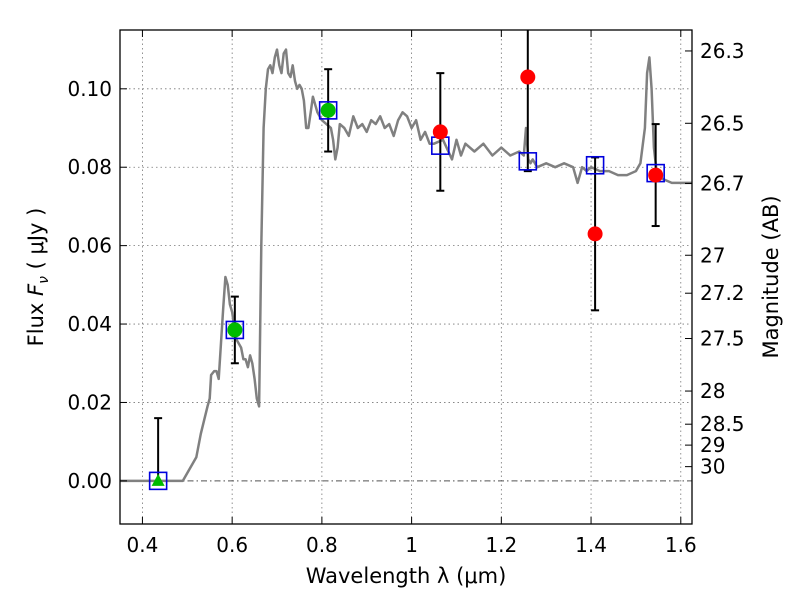 This screenshot has height=600, width=800. I want to click on right-tick-label: 27.2, so click(722, 293).